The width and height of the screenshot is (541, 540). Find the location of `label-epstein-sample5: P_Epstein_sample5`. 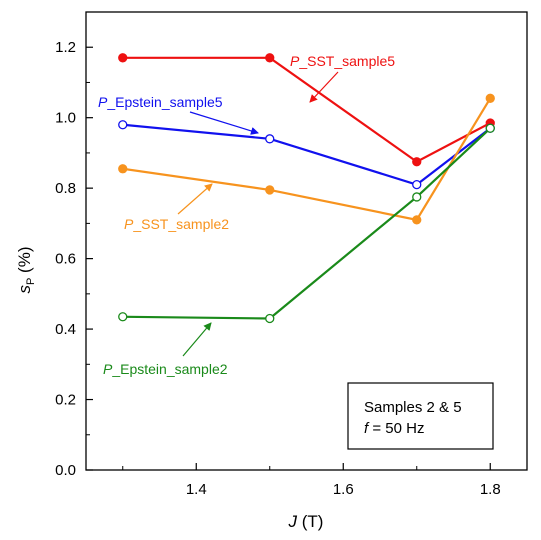

label-epstein-sample5: P_Epstein_sample5 is located at coordinates (178, 114).